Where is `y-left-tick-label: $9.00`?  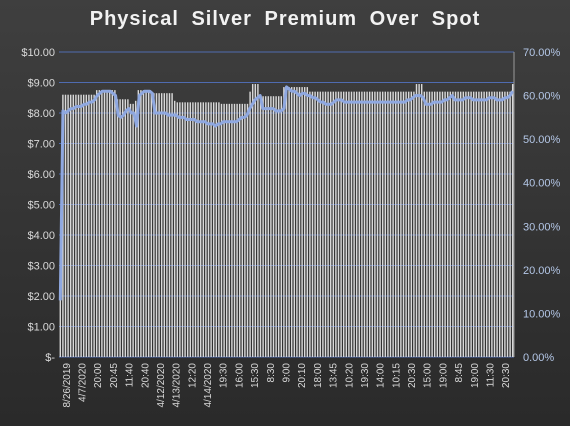 y-left-tick-label: $9.00 is located at coordinates (41, 84).